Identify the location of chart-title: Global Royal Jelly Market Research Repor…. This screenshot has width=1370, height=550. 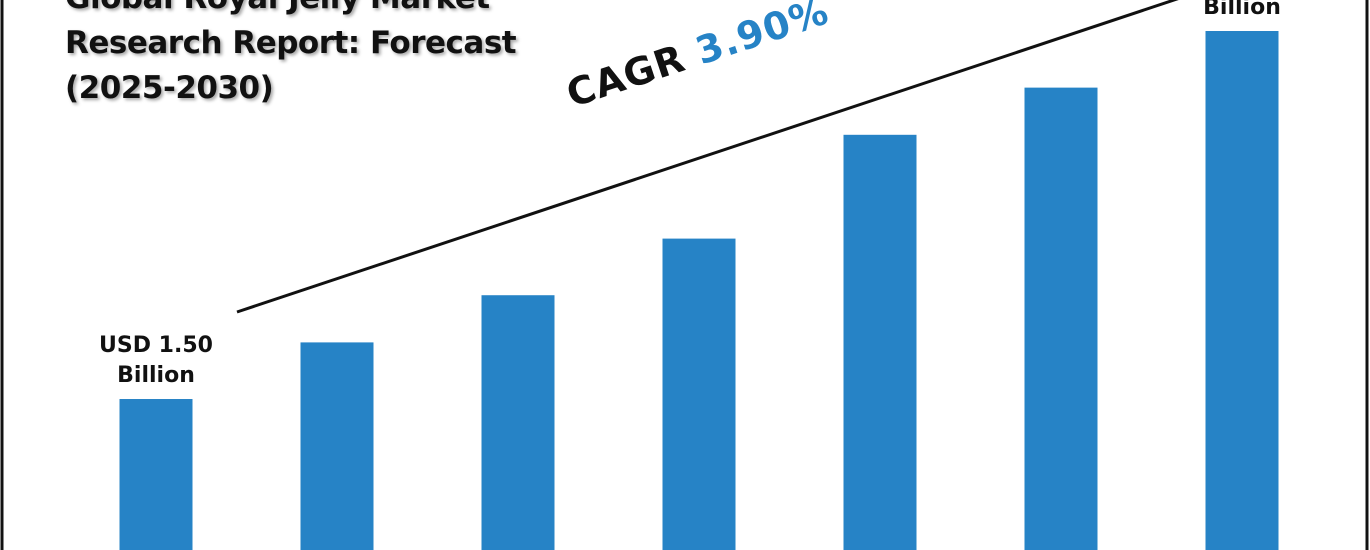
(291, 53).